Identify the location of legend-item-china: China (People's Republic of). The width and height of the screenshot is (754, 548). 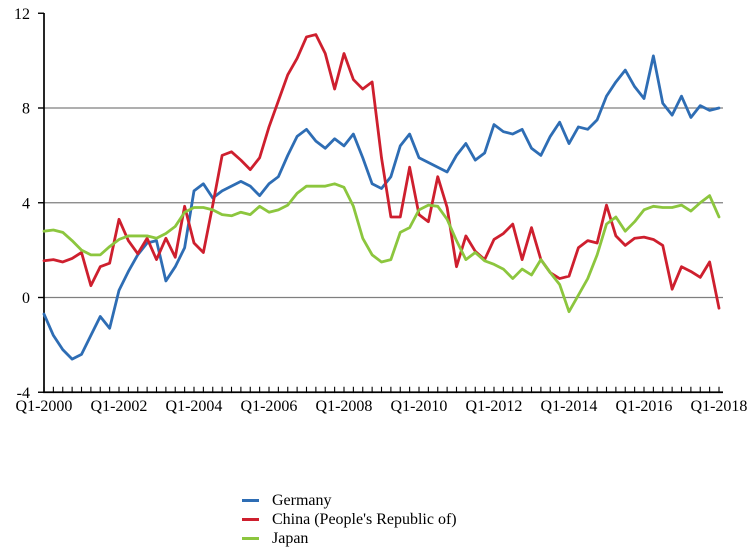
(349, 519).